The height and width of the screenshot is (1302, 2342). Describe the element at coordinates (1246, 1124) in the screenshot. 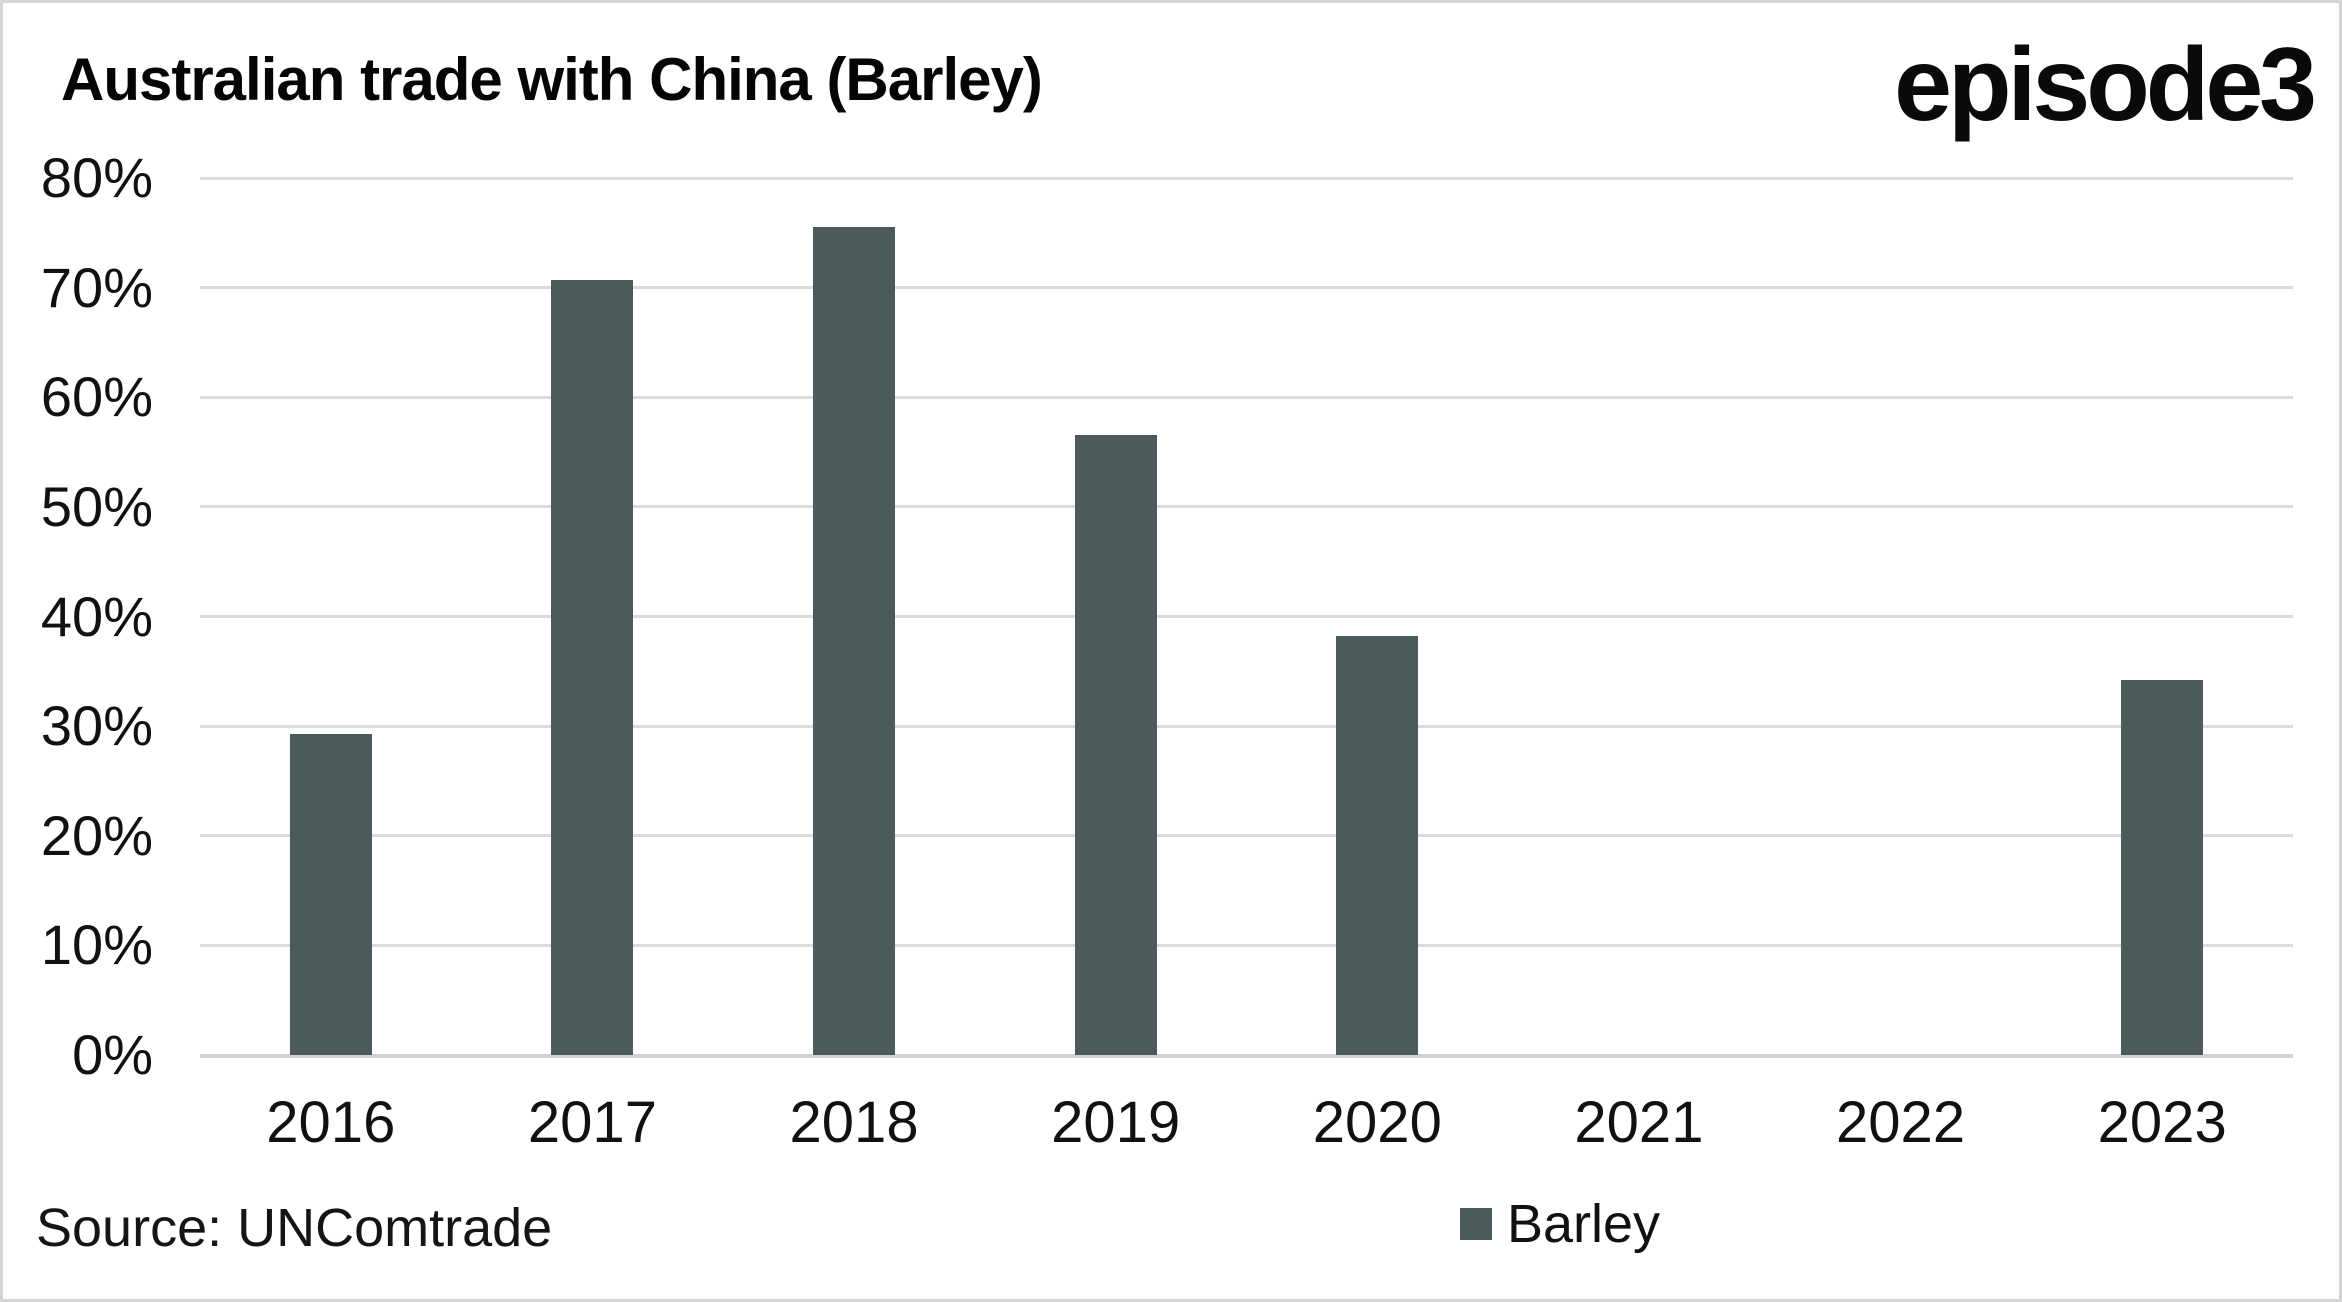

I see `x-axis: 2016 2017 2018 2019 2020 2021 2022 2023` at that location.